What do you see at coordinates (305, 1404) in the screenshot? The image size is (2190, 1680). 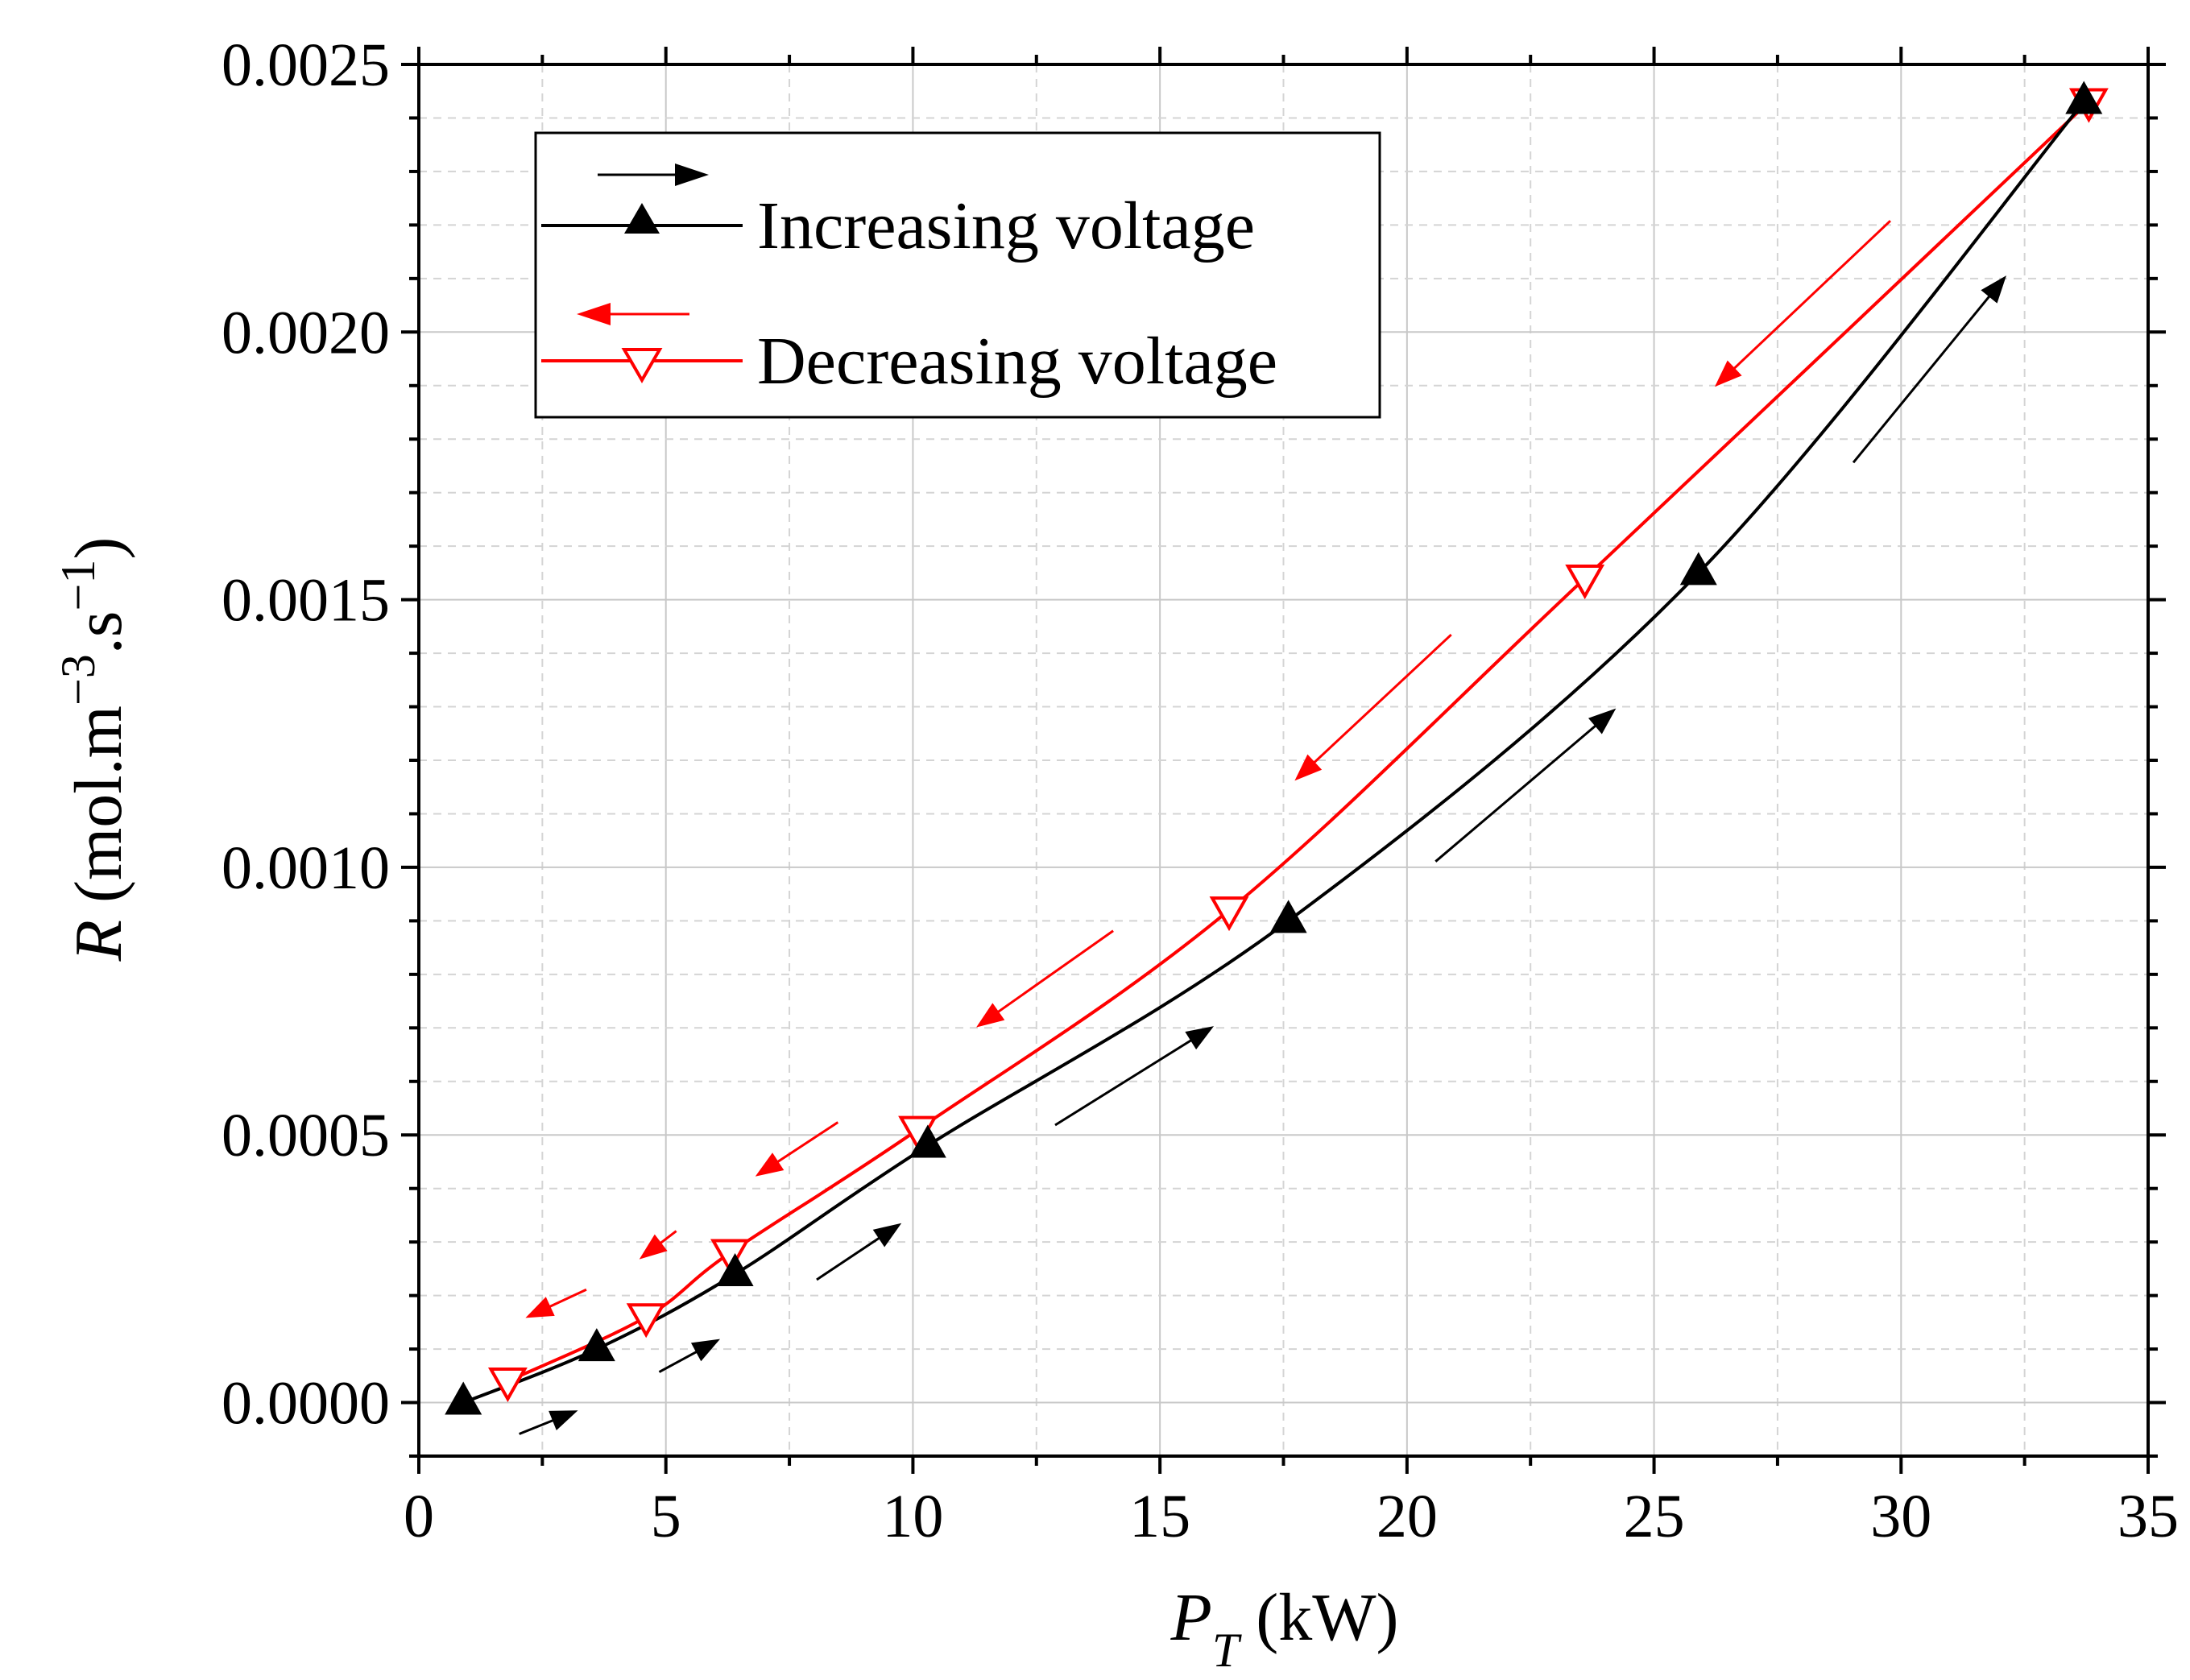 I see `y-tick-label: 0.0000` at bounding box center [305, 1404].